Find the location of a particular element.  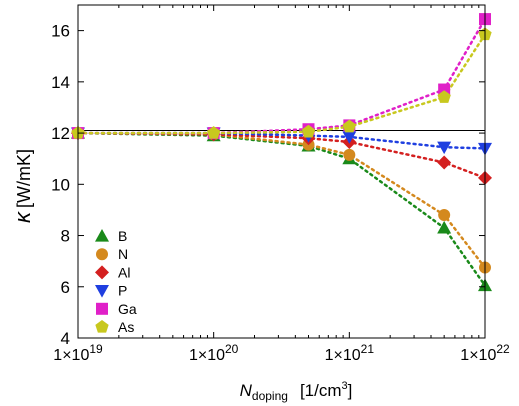

legend-label-b: B is located at coordinates (122, 236).